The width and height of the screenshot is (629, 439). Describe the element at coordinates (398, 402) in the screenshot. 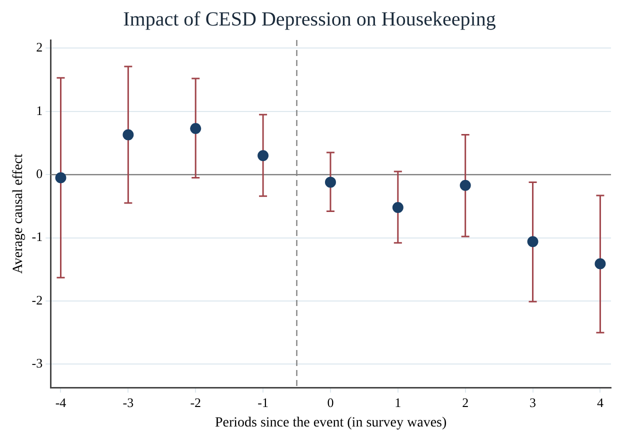

I see `x-tick-label: 1` at that location.